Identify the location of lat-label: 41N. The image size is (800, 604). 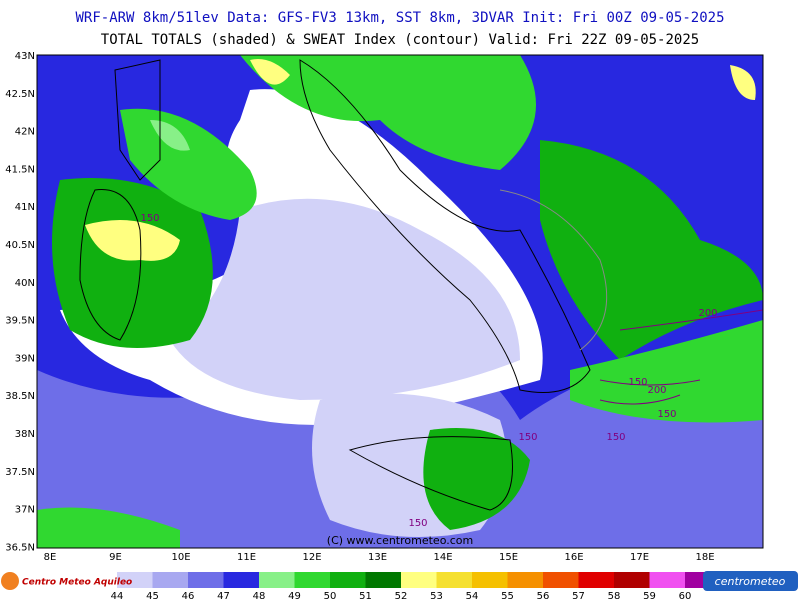
(25, 207).